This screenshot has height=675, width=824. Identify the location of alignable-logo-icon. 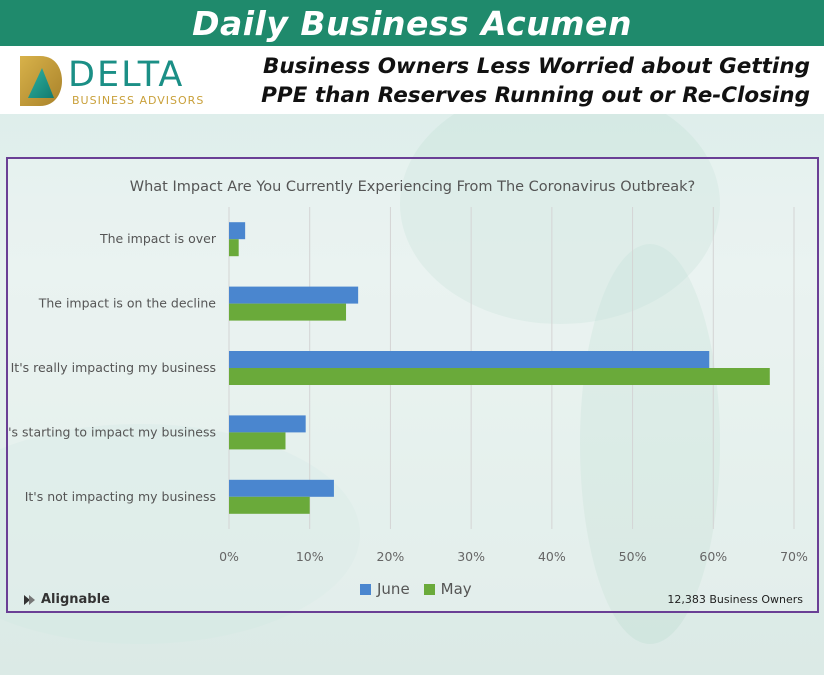
(29, 599).